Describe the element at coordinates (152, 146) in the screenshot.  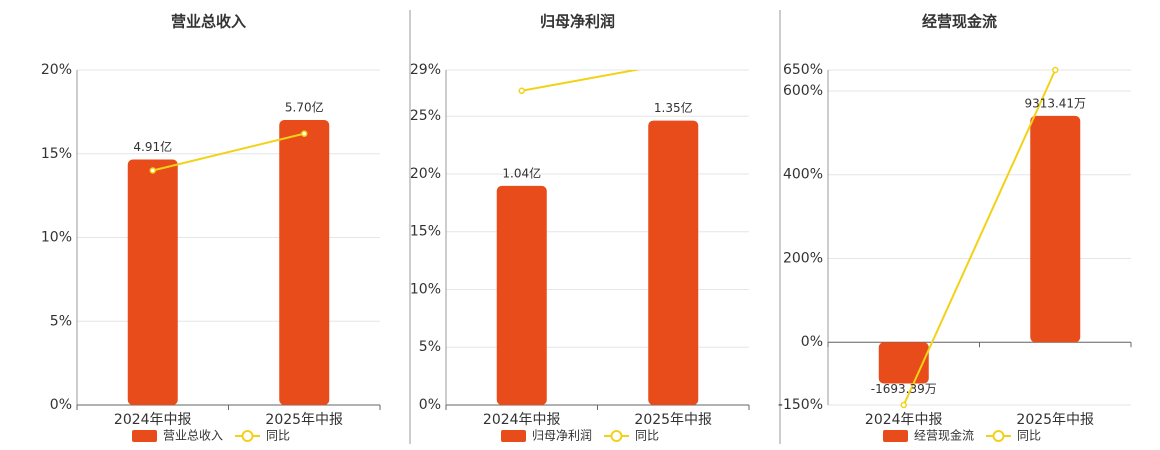
I see `value-label: 4.91亿` at that location.